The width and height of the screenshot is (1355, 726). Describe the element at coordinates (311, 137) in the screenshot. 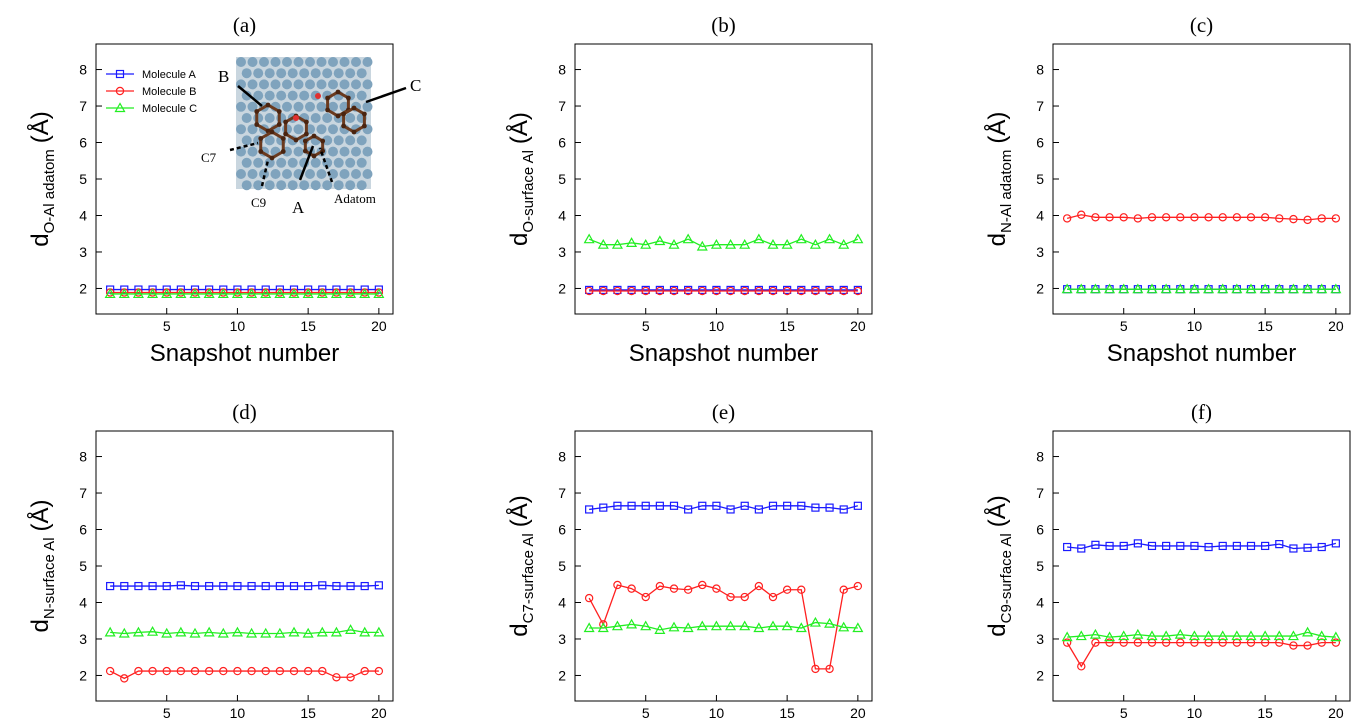

I see `inset-image: B C C7 C9 A Adatom` at that location.